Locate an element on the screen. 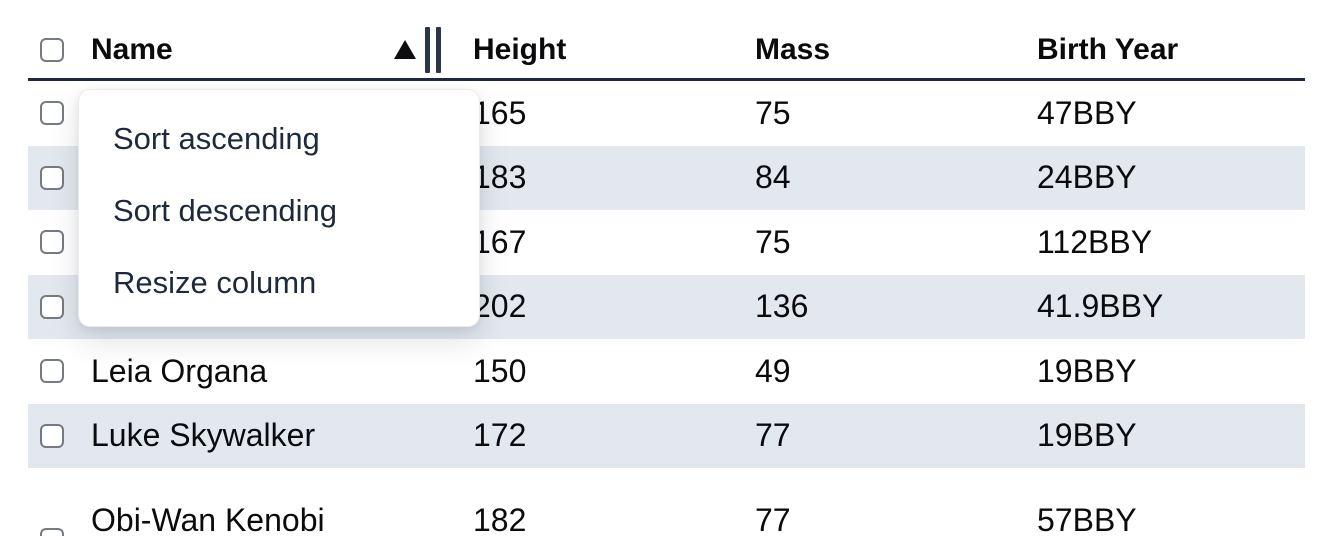 Image resolution: width=1330 pixels, height=536 pixels. column-header-name-label: Name is located at coordinates (132, 49).